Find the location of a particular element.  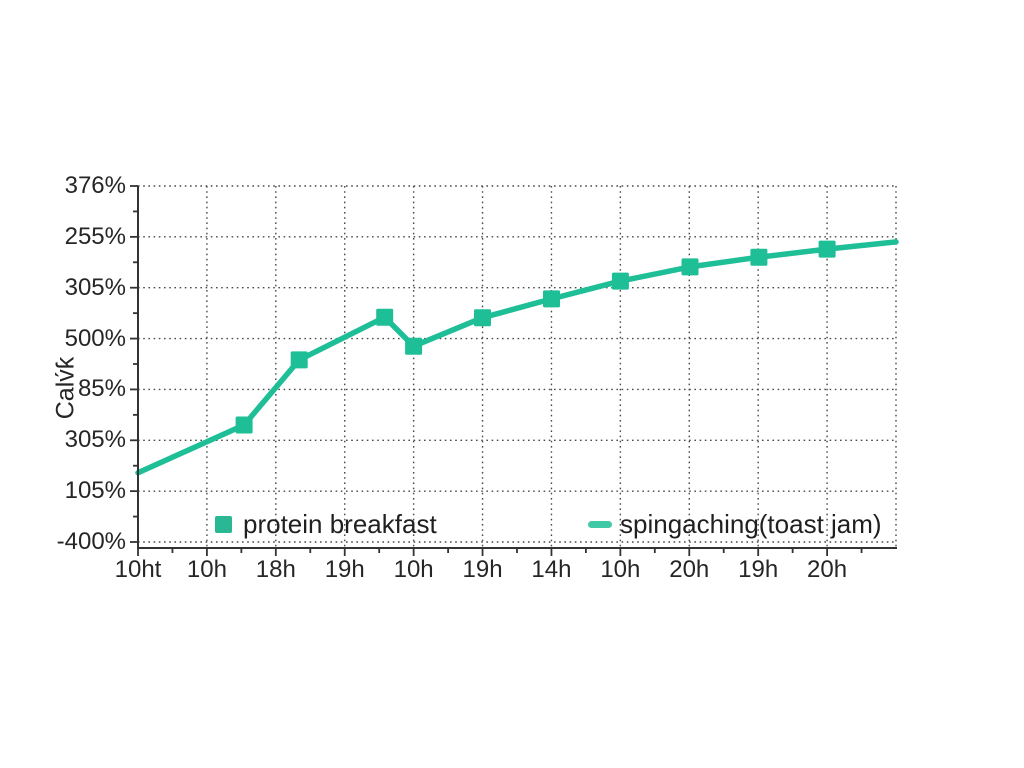

legend-label: spingaching(toast jam) is located at coordinates (751, 523).